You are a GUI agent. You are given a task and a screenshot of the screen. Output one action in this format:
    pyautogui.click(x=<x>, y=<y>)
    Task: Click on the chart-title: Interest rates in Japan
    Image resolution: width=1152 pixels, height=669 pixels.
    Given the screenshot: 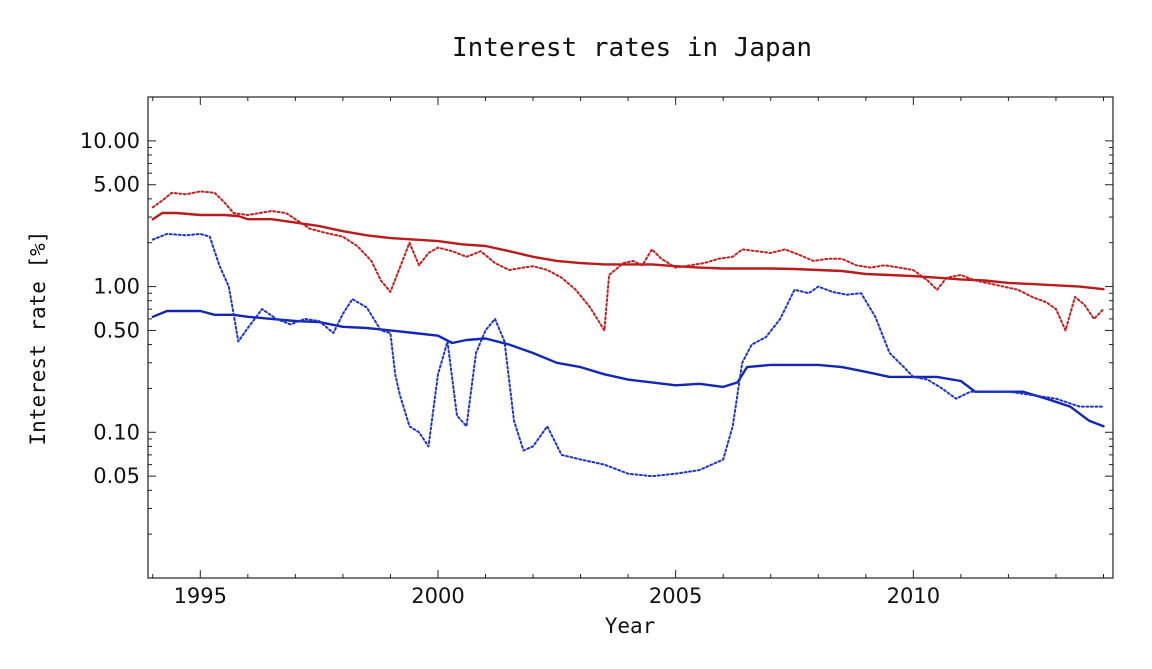 What is the action you would take?
    pyautogui.click(x=632, y=48)
    